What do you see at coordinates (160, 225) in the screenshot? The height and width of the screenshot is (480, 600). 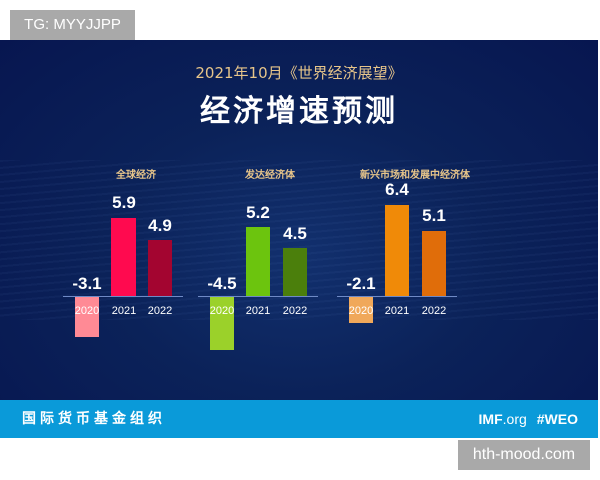 I see `value-global-2022: 4.9` at bounding box center [160, 225].